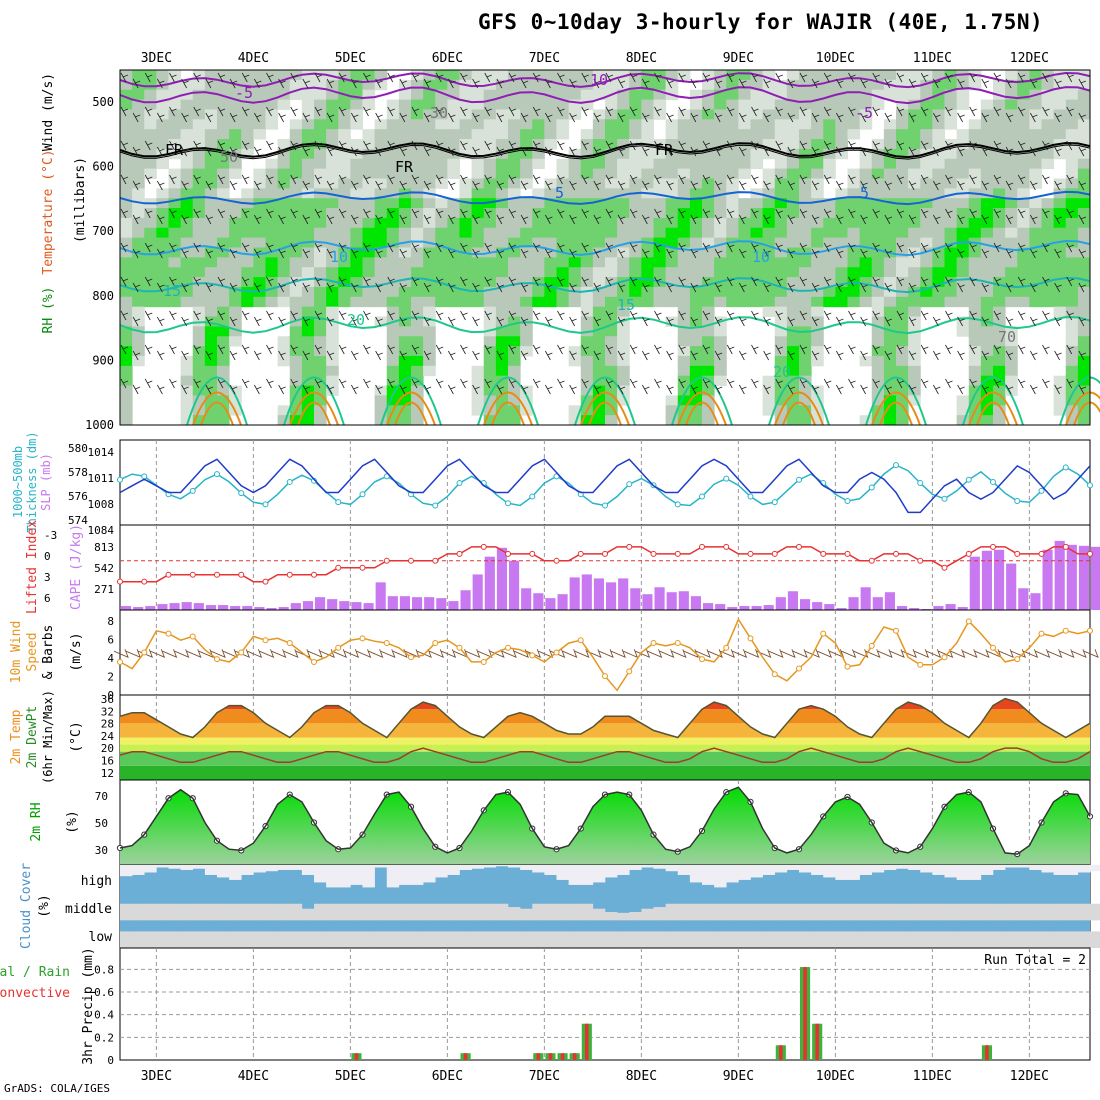  Describe the element at coordinates (599, 80) in the screenshot. I see `contour-label: 10` at that location.